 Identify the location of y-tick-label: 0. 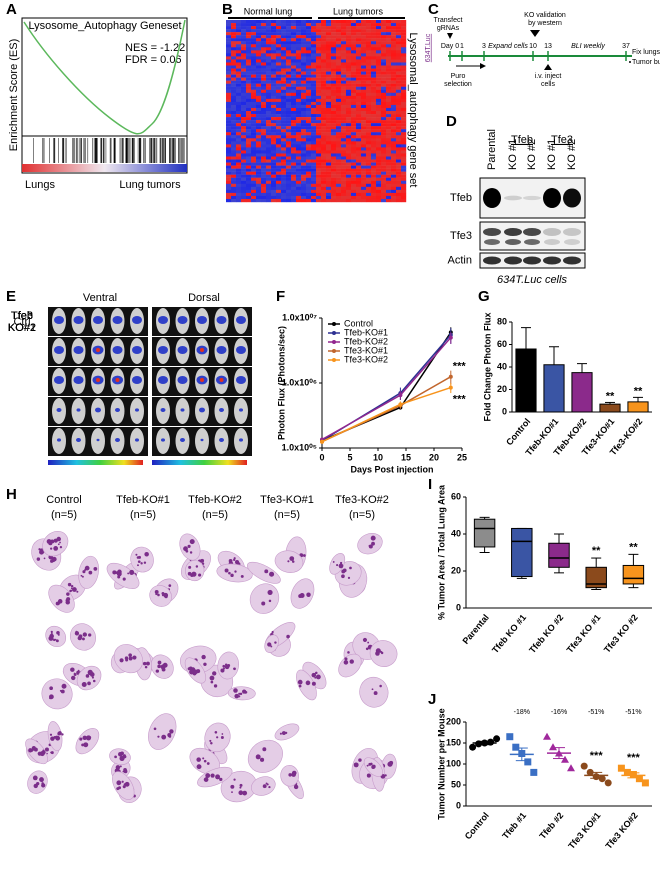
(458, 607).